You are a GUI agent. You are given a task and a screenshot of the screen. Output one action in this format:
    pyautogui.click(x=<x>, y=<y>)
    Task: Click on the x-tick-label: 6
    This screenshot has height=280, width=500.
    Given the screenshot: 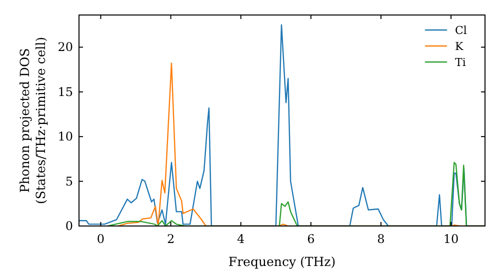 What is the action you would take?
    pyautogui.click(x=311, y=239)
    